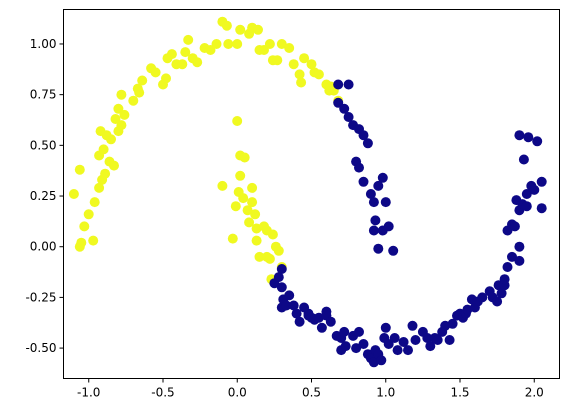 Image resolution: width=567 pixels, height=413 pixels. What do you see at coordinates (459, 393) in the screenshot?
I see `x-tick-label: 1.5` at bounding box center [459, 393].